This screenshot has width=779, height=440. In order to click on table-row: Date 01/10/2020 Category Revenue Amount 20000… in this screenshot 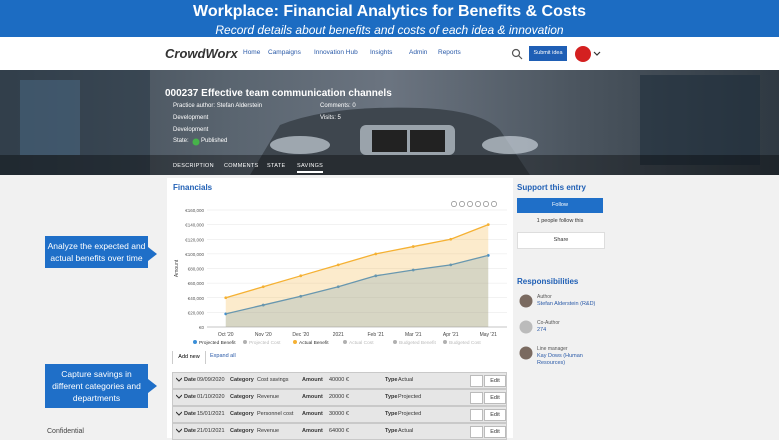, I will do `click(339, 397)`.